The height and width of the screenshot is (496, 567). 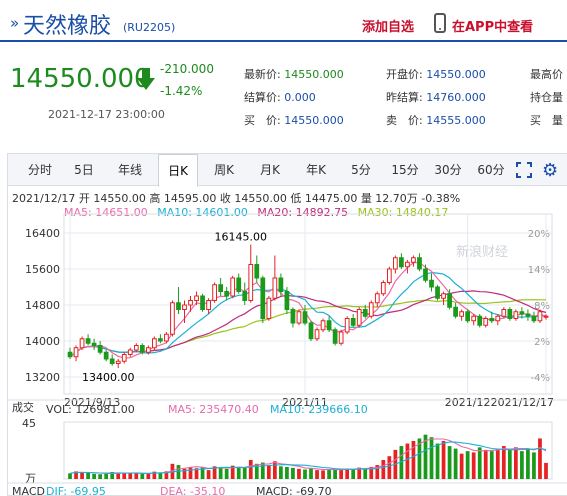 I want to click on quote-datetime: 2021-12-17 23:00:00, so click(x=106, y=114).